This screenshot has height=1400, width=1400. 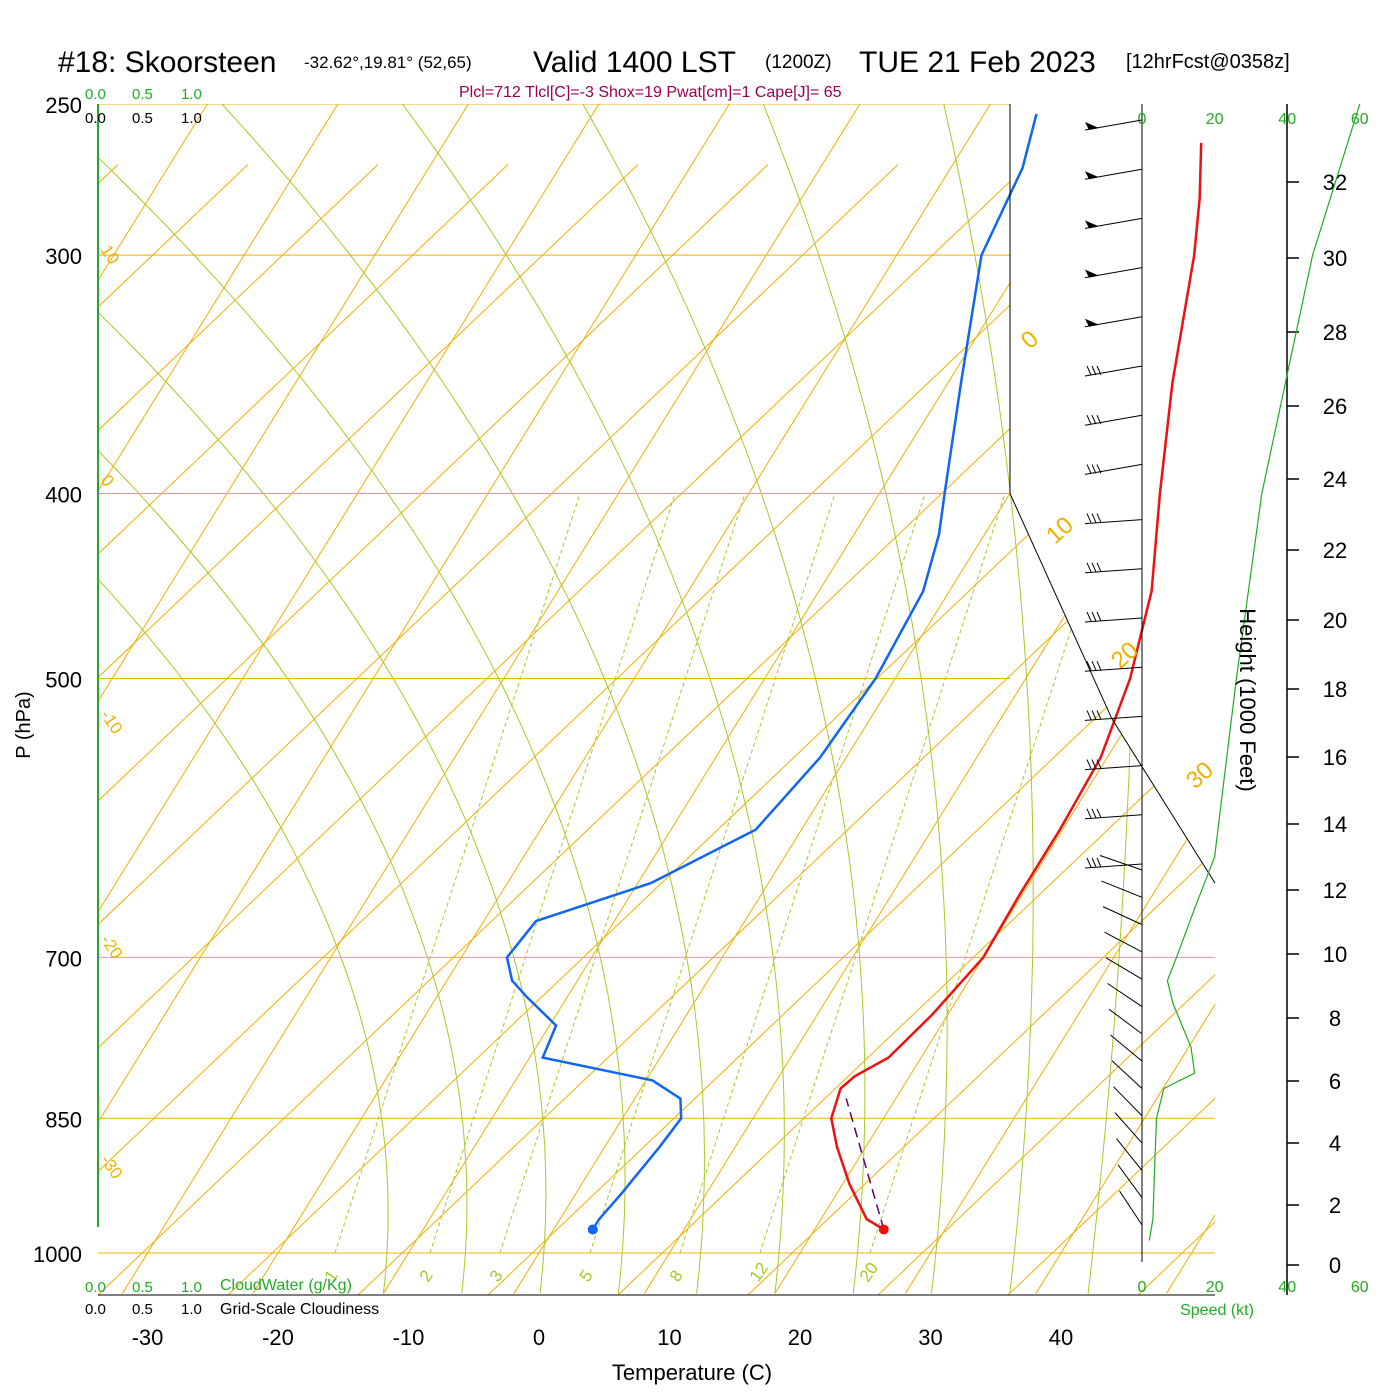 I want to click on height-tick-label: 0, so click(x=1335, y=1265).